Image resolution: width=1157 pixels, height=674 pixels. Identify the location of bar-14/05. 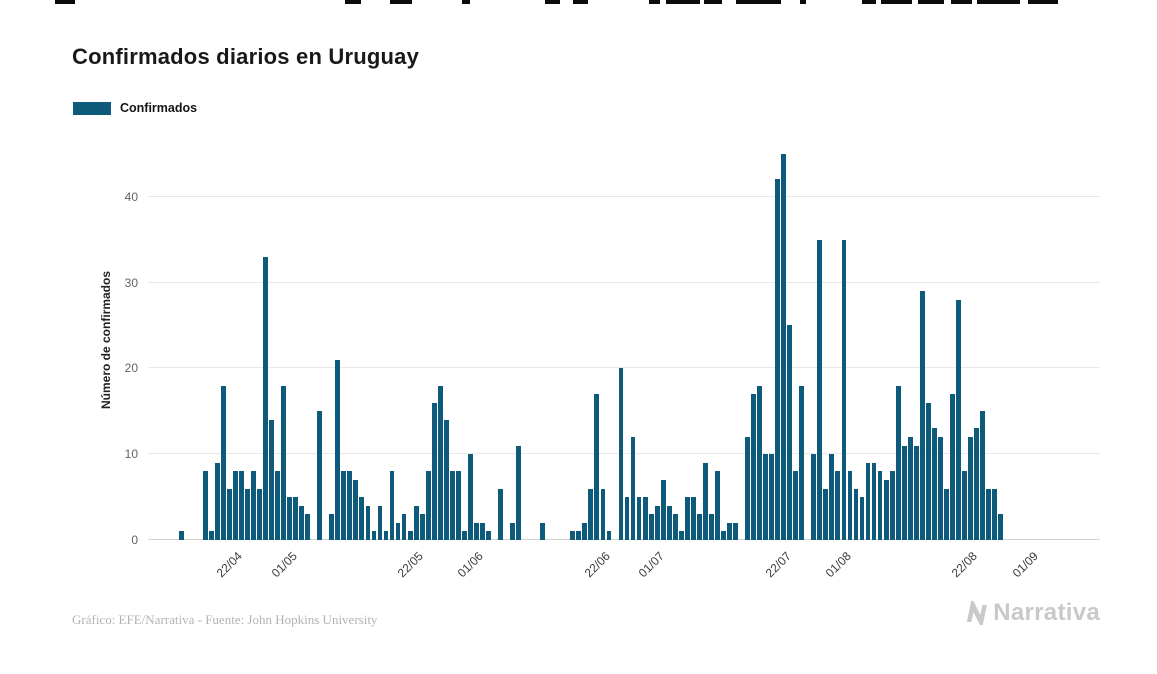
(368, 522).